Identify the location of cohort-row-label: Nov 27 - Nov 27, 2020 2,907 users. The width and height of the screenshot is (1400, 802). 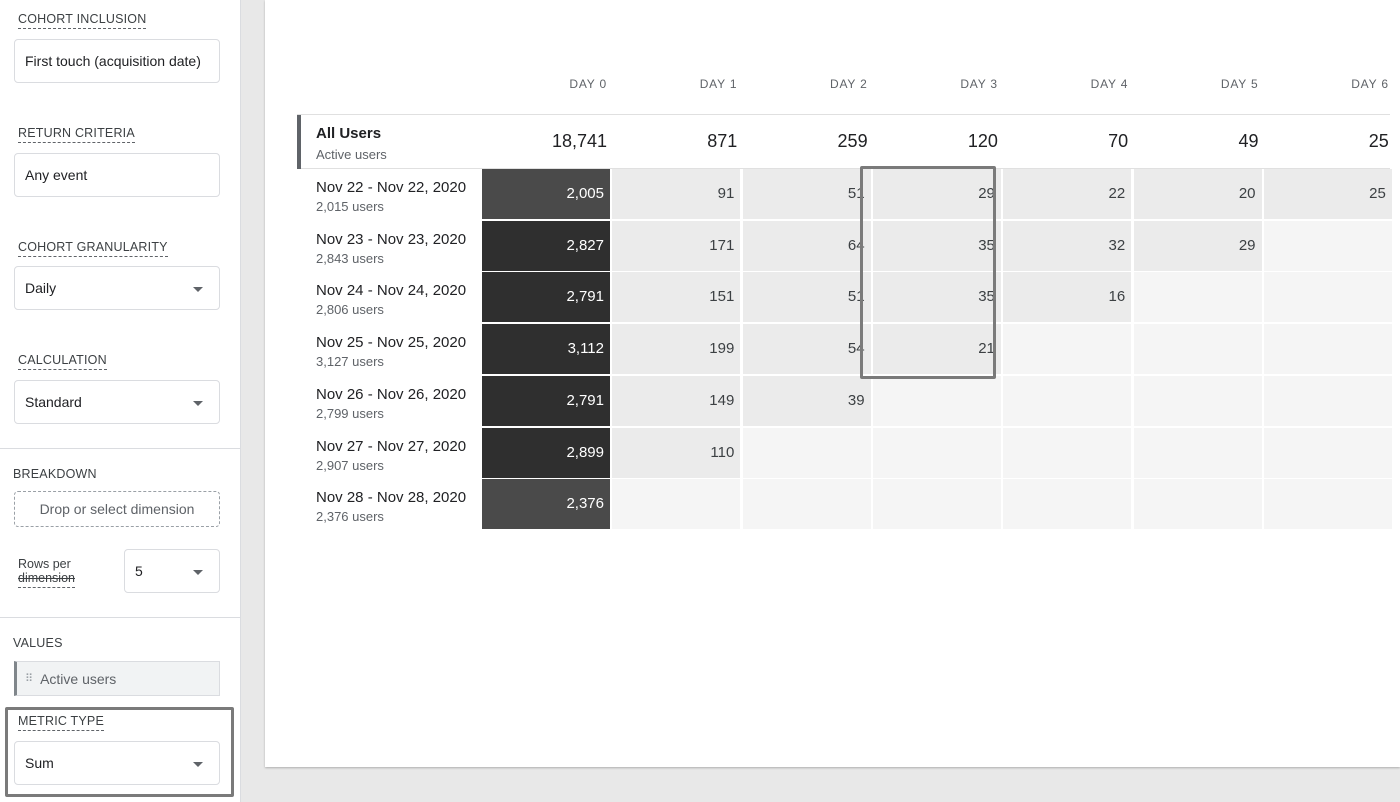
(401, 455).